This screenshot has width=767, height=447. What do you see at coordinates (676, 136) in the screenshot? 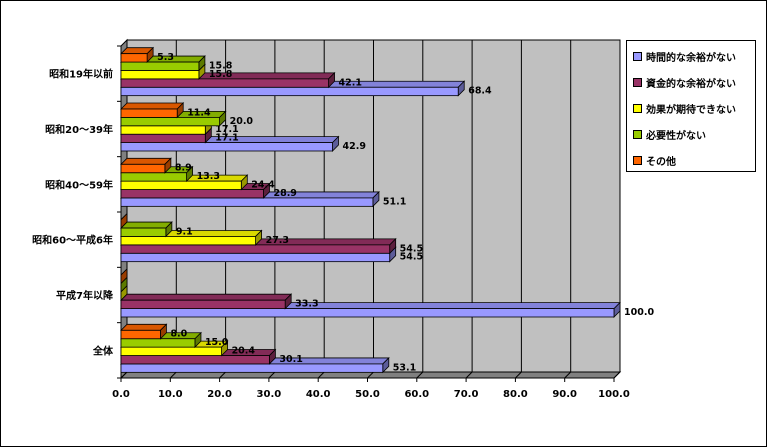
I see `legend-label: 必要性がない` at bounding box center [676, 136].